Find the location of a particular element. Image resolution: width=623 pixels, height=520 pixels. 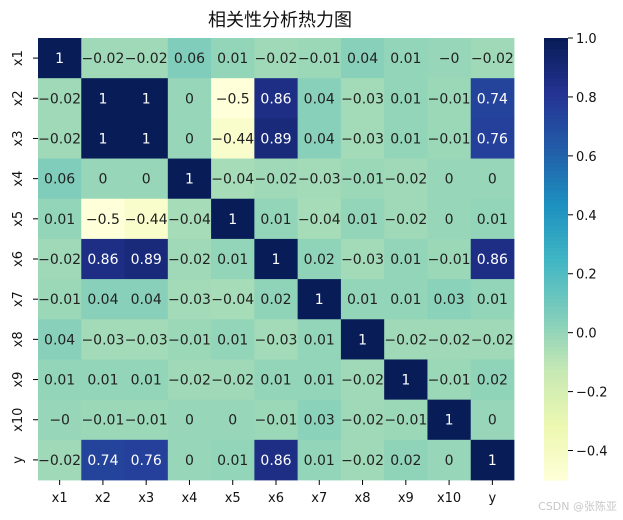

cell-value-label: 0.86 is located at coordinates (275, 461).